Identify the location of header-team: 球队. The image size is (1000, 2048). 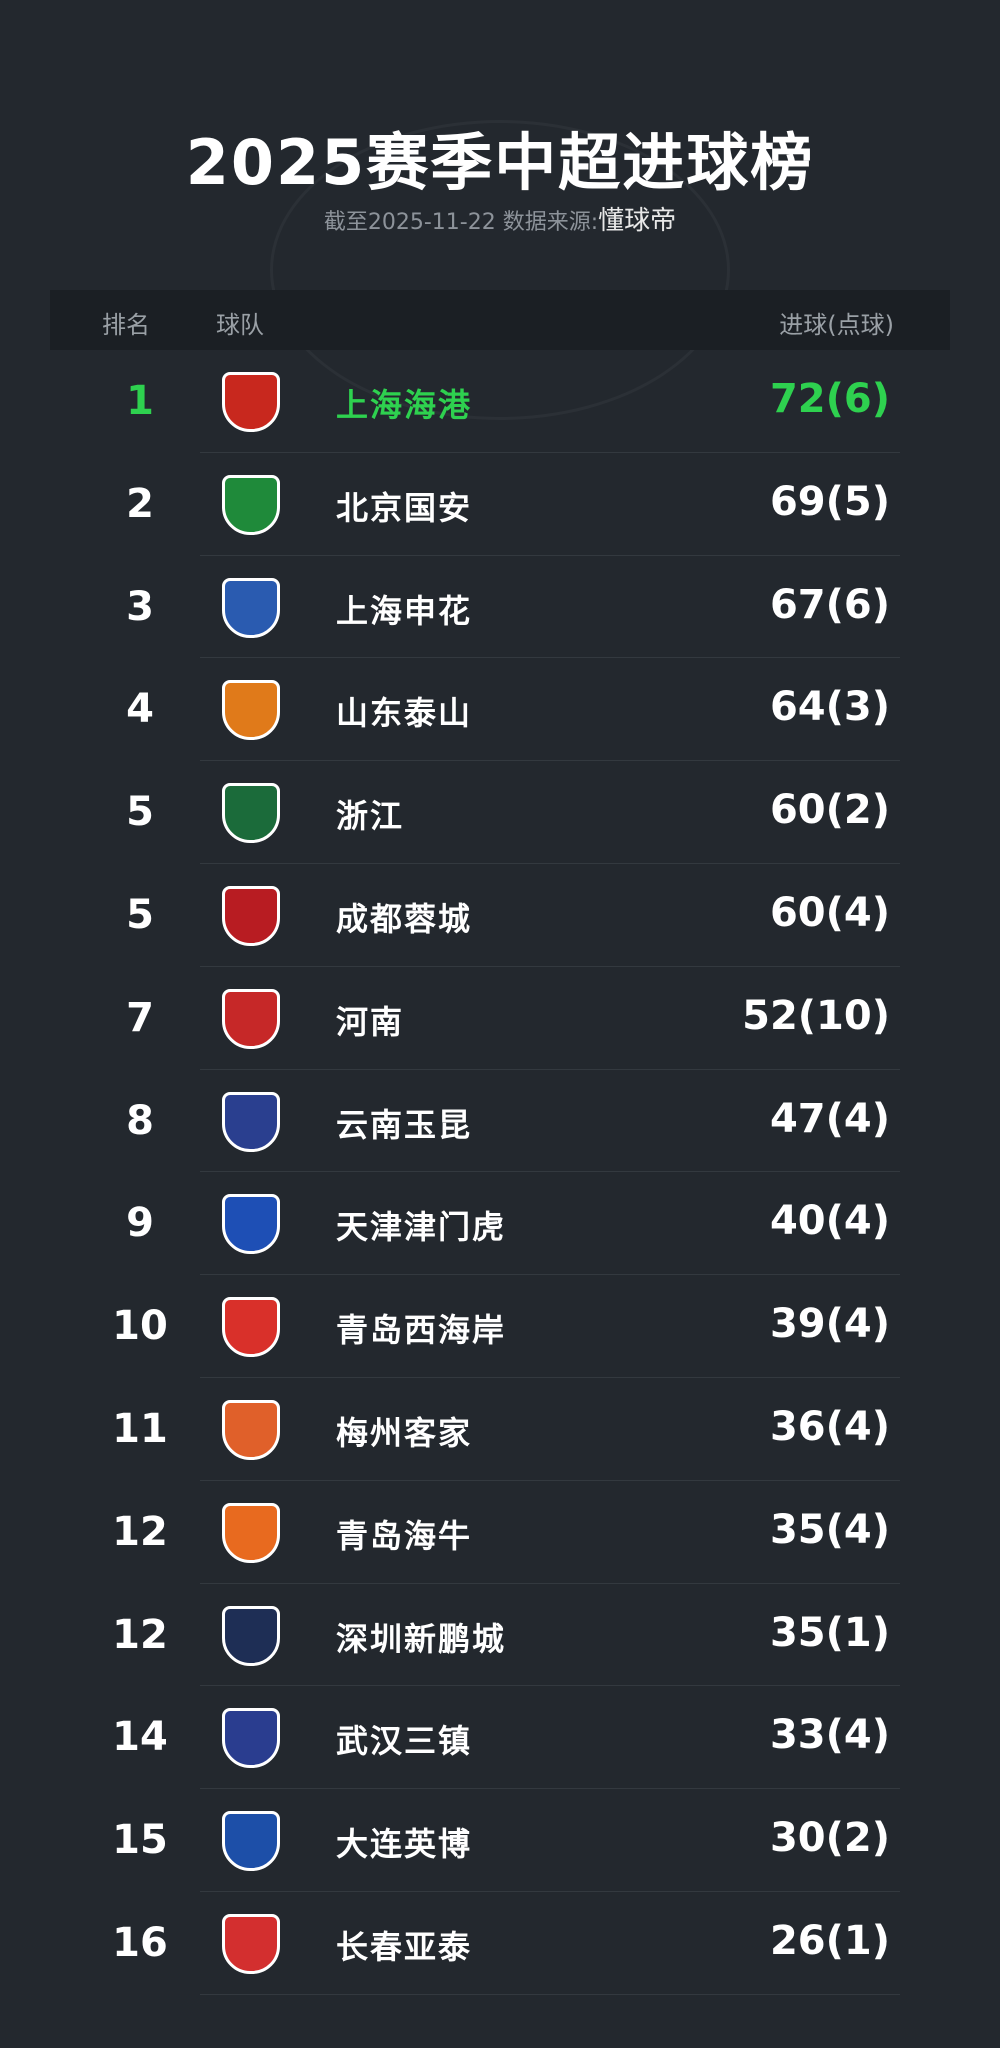
(240, 325).